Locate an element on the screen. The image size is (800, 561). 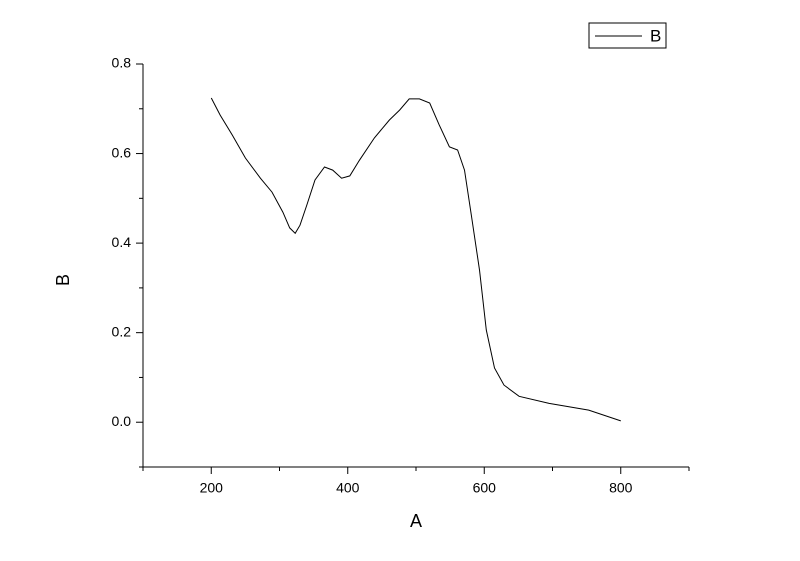
y-axis-label: B is located at coordinates (63, 280).